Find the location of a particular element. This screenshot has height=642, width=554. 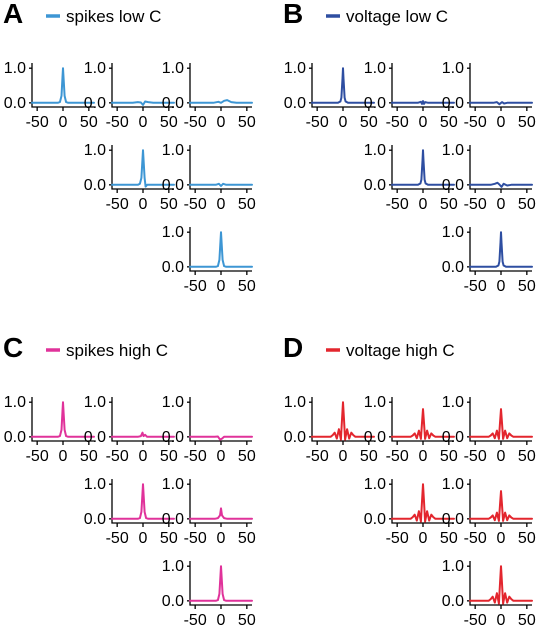

subplot-r0c1: -50 0 50 1.0 0.0 is located at coordinates (411, 429).